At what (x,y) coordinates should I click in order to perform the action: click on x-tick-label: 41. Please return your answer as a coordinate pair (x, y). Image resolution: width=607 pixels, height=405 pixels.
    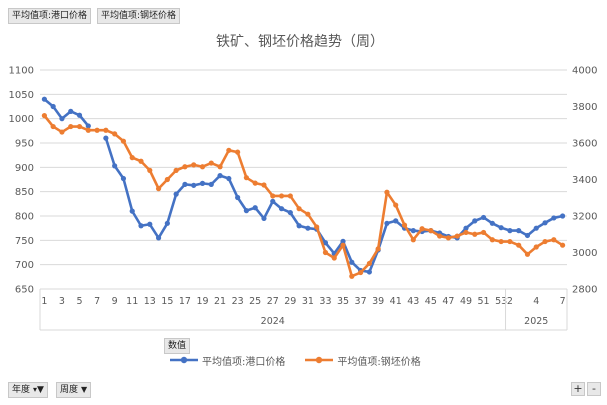
    Looking at the image, I should click on (396, 301).